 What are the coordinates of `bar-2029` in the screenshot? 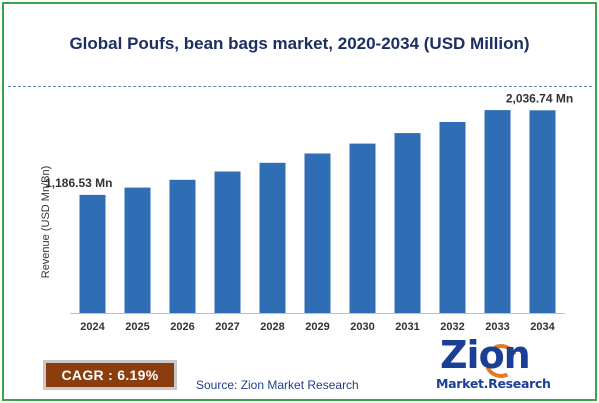 It's located at (317, 233).